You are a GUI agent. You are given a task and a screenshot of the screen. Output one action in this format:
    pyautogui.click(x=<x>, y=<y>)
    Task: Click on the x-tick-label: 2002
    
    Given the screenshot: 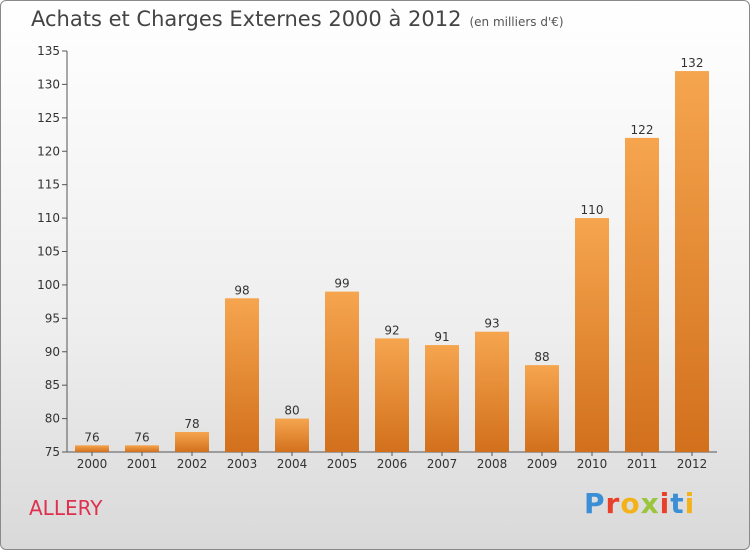 What is the action you would take?
    pyautogui.click(x=192, y=464)
    